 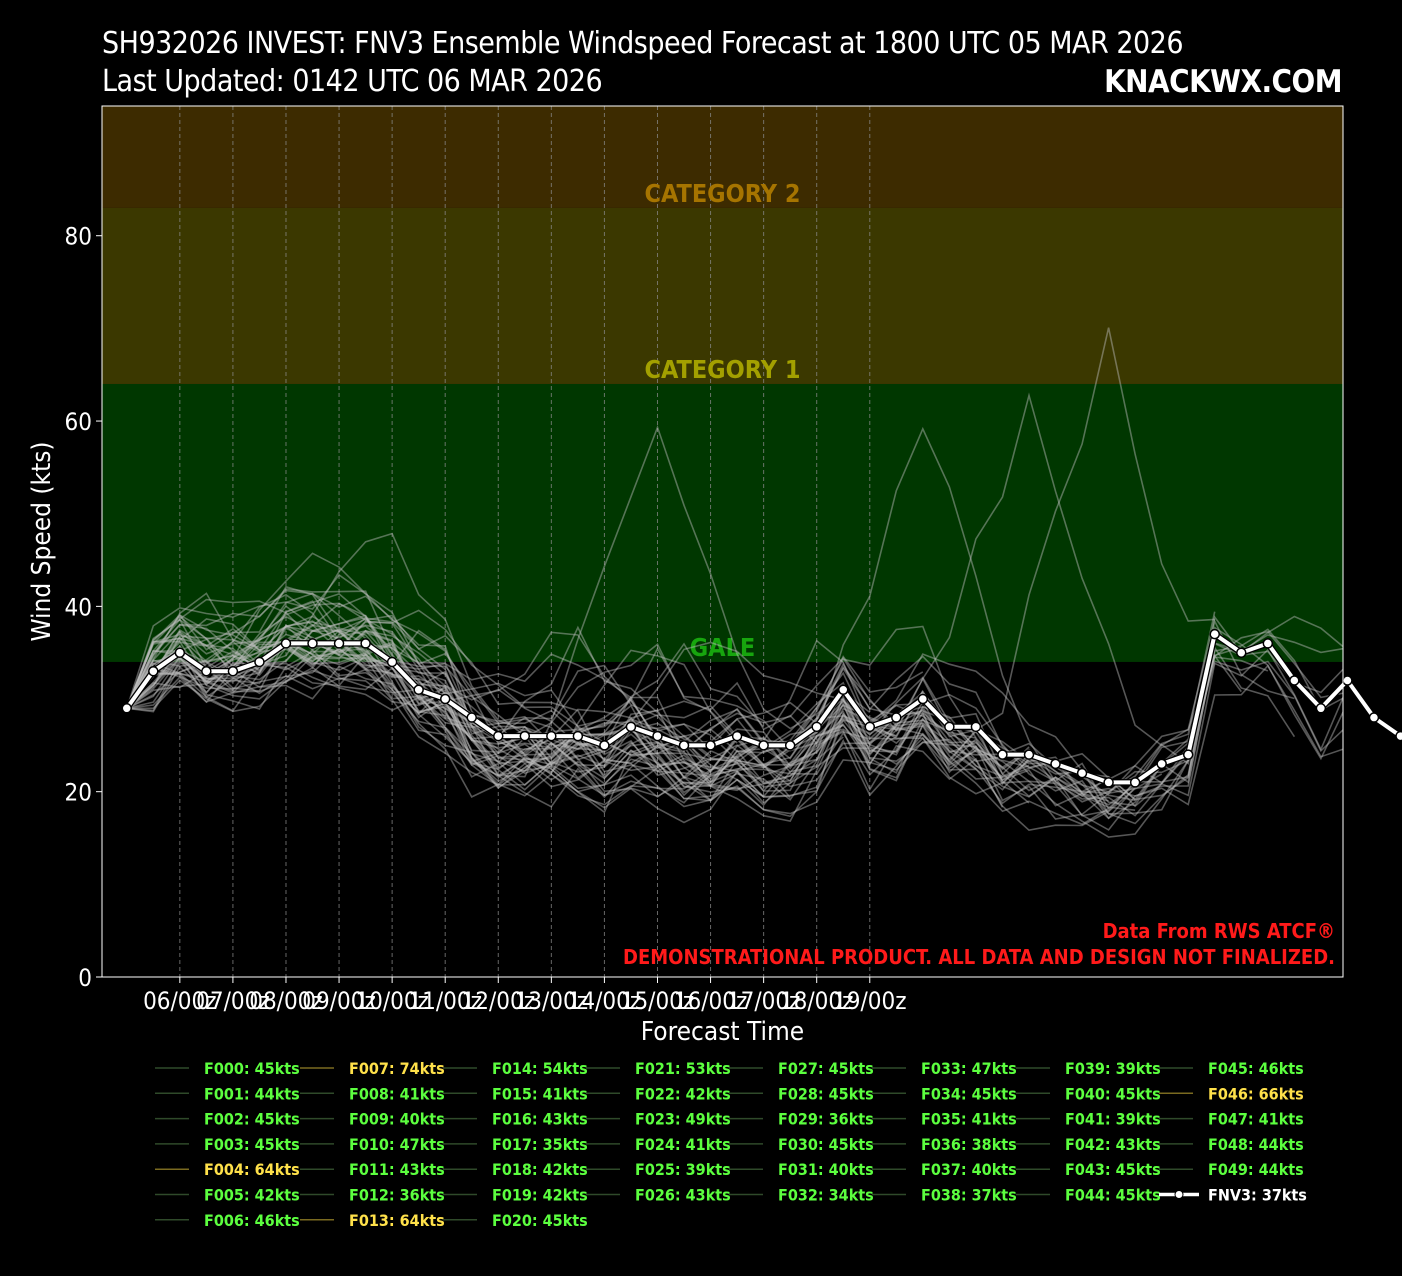 What do you see at coordinates (512, 1144) in the screenshot?
I see `legend-member-name: F017` at bounding box center [512, 1144].